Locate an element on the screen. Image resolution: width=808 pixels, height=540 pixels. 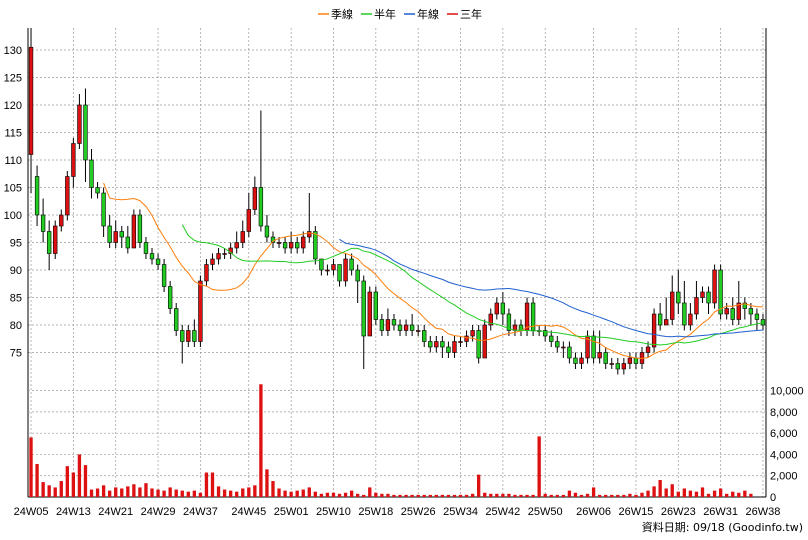
volume-tick-label: 8,000 is located at coordinates (784, 413).